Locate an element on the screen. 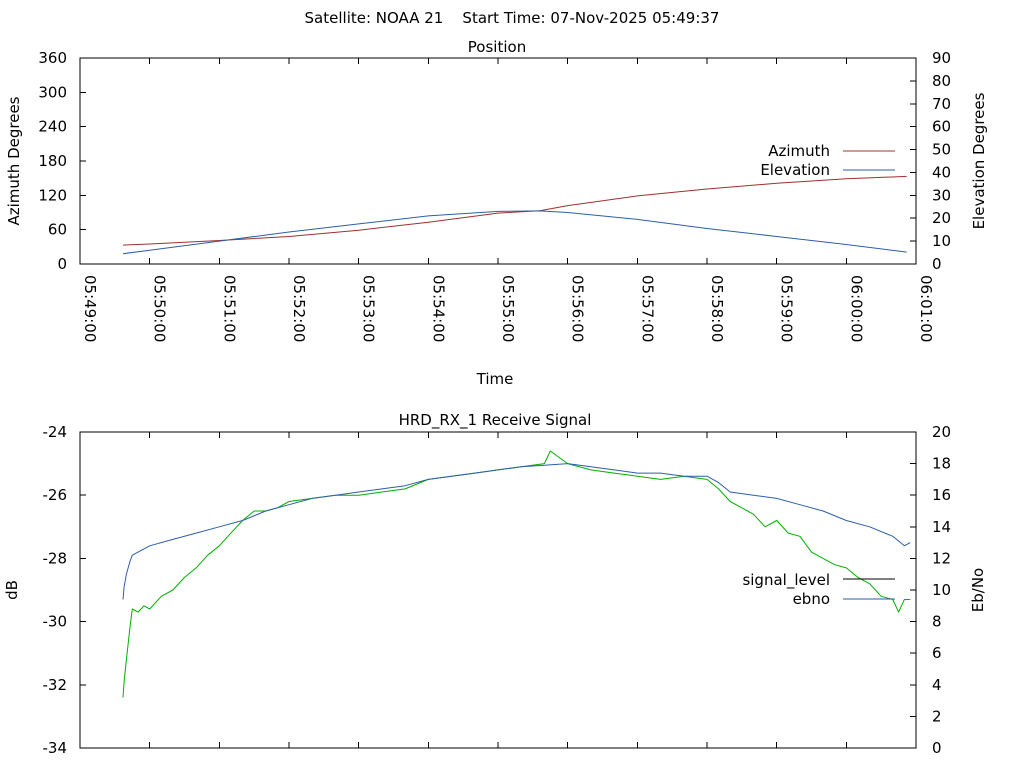  signal-title: HRD_RX_1 Receive Signal is located at coordinates (495, 420).